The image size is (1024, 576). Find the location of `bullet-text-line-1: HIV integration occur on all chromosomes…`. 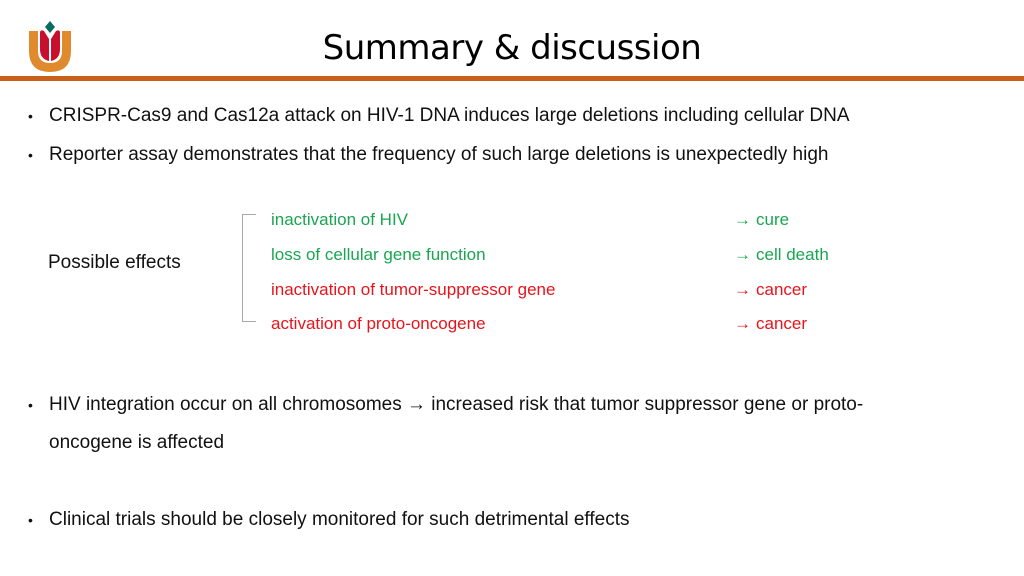

bullet-text-line-1: HIV integration occur on all chromosomes… is located at coordinates (456, 404).